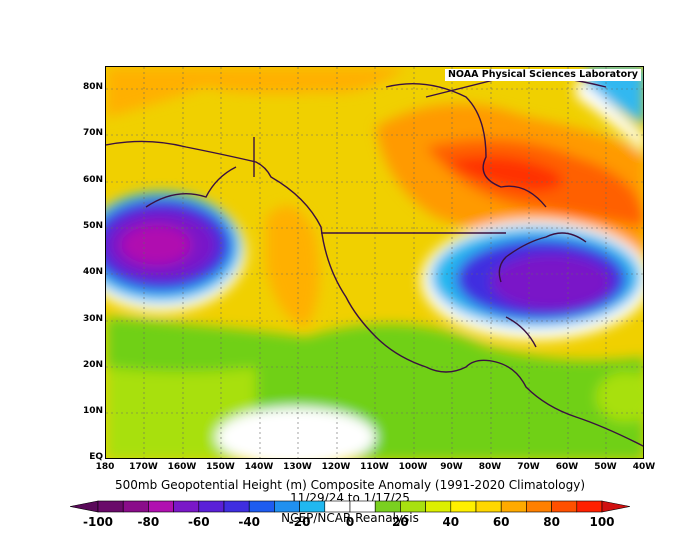 This screenshot has height=542, width=700. Describe the element at coordinates (567, 467) in the screenshot. I see `lon-label: 60W` at that location.